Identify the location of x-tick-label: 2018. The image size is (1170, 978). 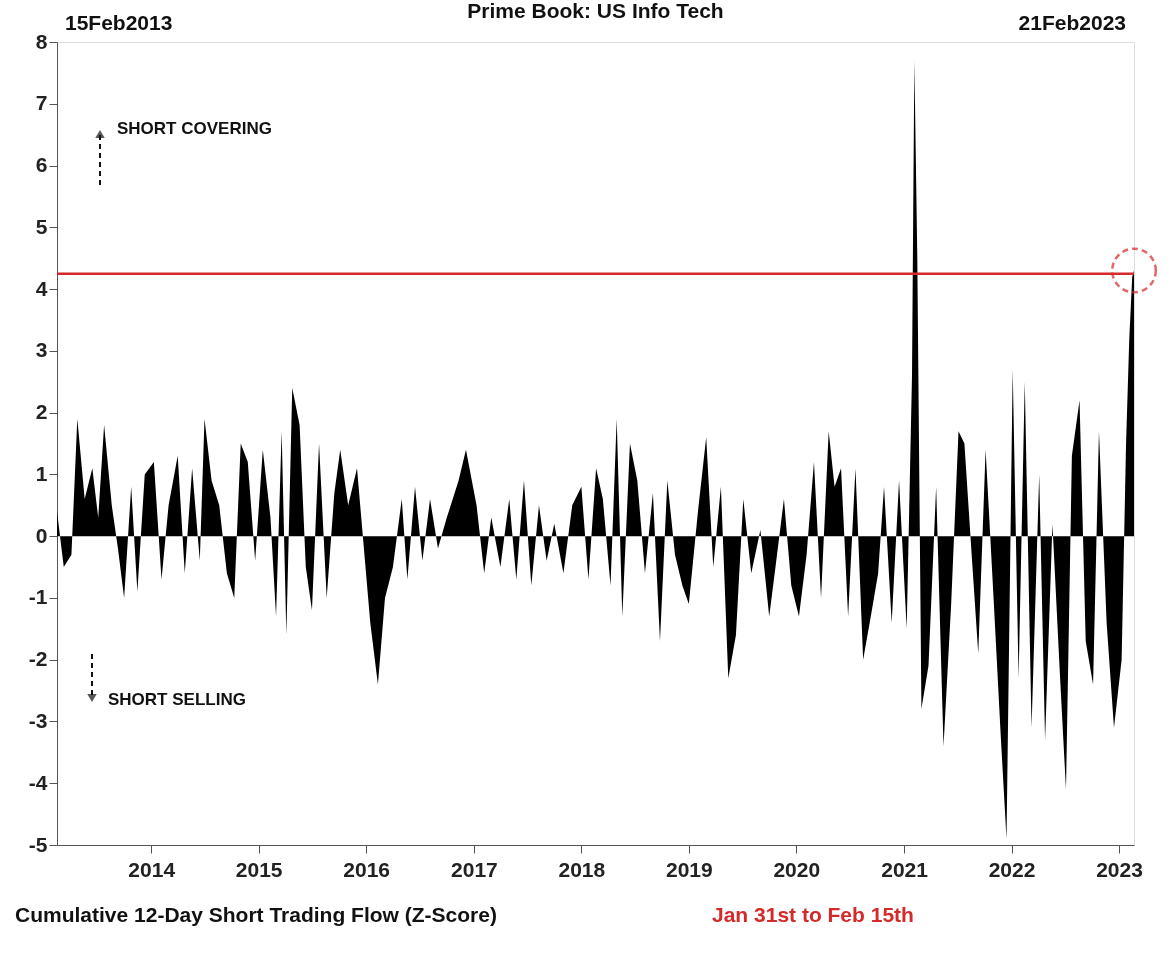
(582, 869).